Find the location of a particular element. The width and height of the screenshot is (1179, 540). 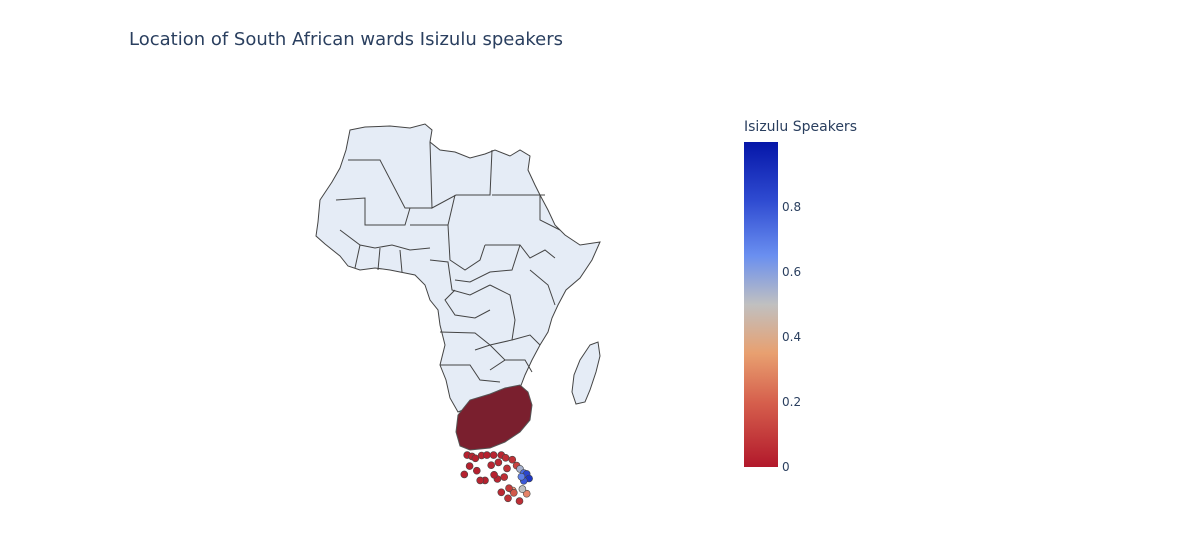

country-borders is located at coordinates (458, 268).